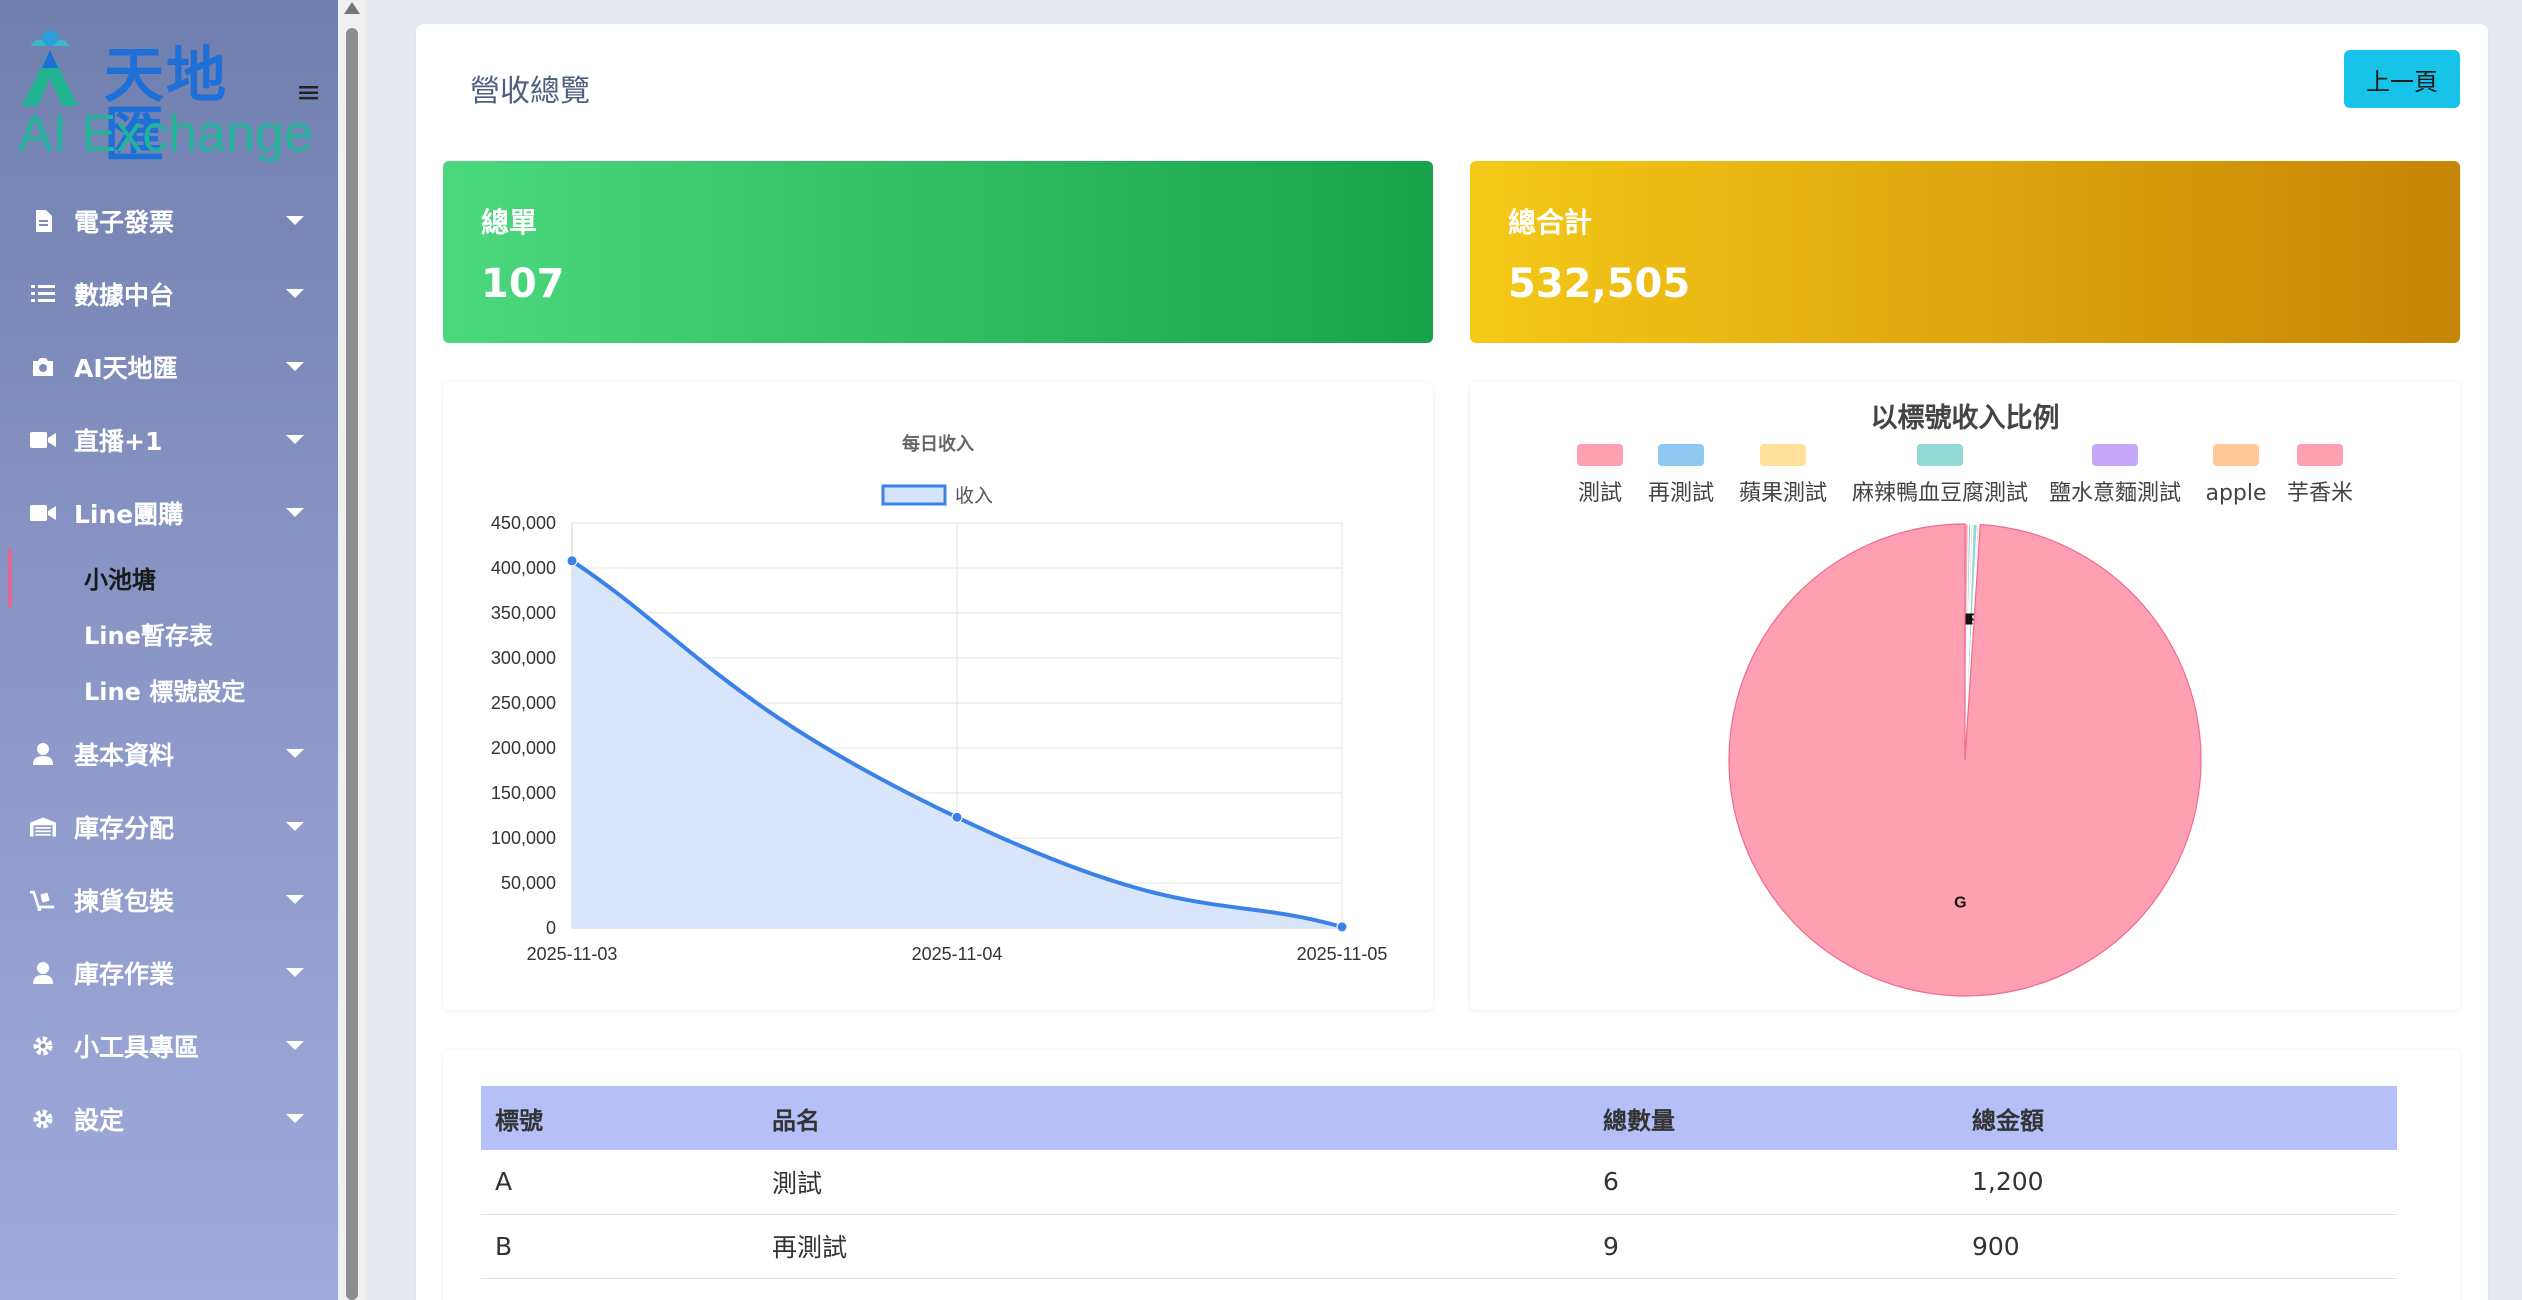  Describe the element at coordinates (528, 883) in the screenshot. I see `y-tick-label: 50,000` at that location.